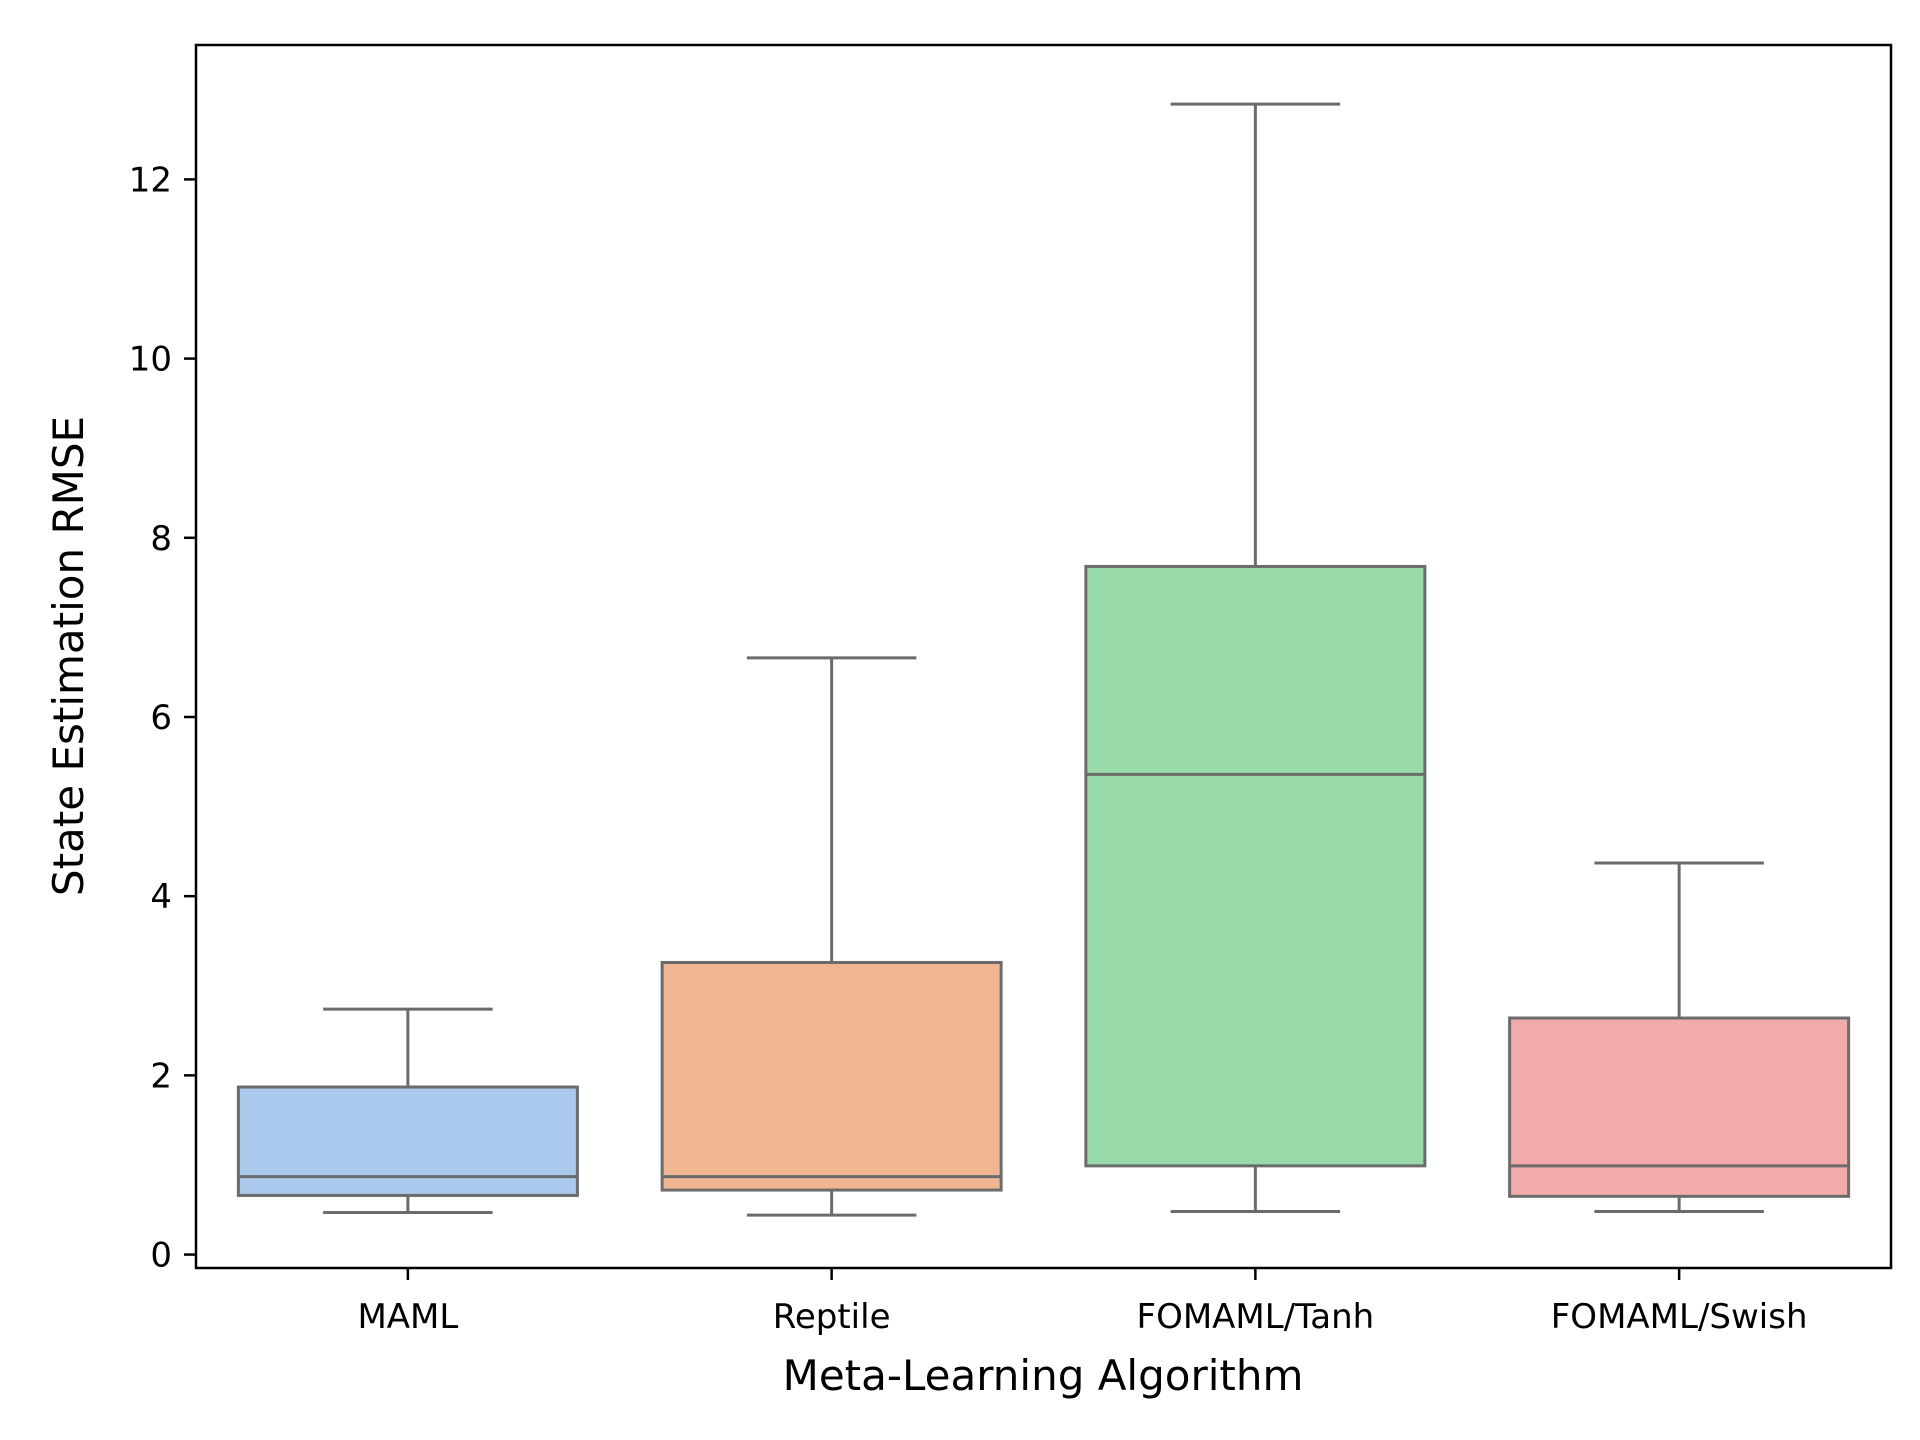 Image resolution: width=1920 pixels, height=1440 pixels. I want to click on x-axis: MAML Reptile FOMAML/Tanh FOMAML/Swish, so click(1082, 1302).